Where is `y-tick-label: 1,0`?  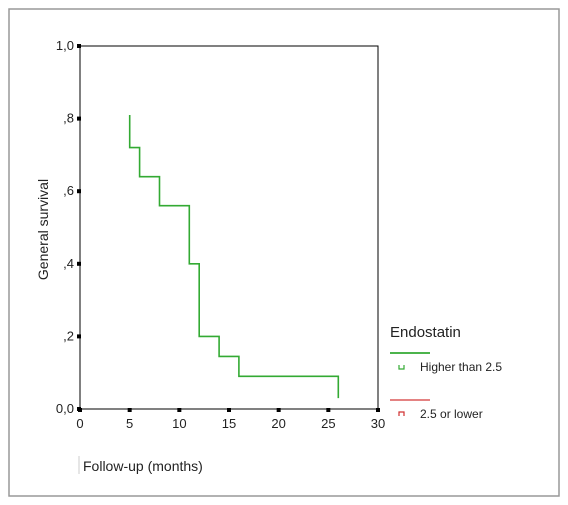
y-tick-label: 1,0 is located at coordinates (65, 45).